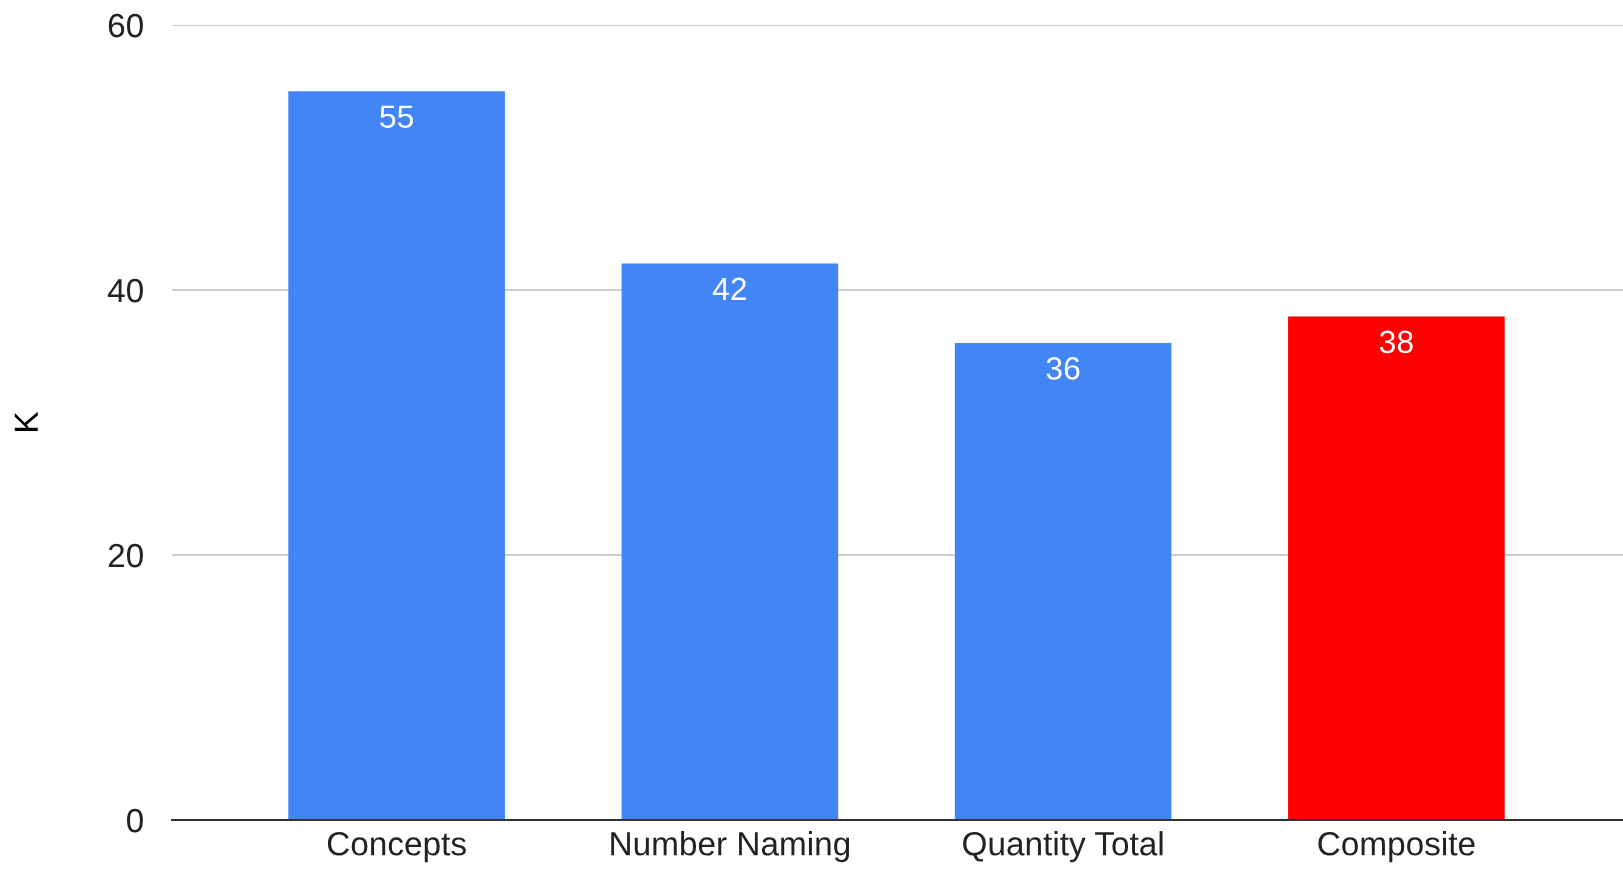 The height and width of the screenshot is (872, 1623). Describe the element at coordinates (396, 847) in the screenshot. I see `x-tick-label: Concepts` at that location.